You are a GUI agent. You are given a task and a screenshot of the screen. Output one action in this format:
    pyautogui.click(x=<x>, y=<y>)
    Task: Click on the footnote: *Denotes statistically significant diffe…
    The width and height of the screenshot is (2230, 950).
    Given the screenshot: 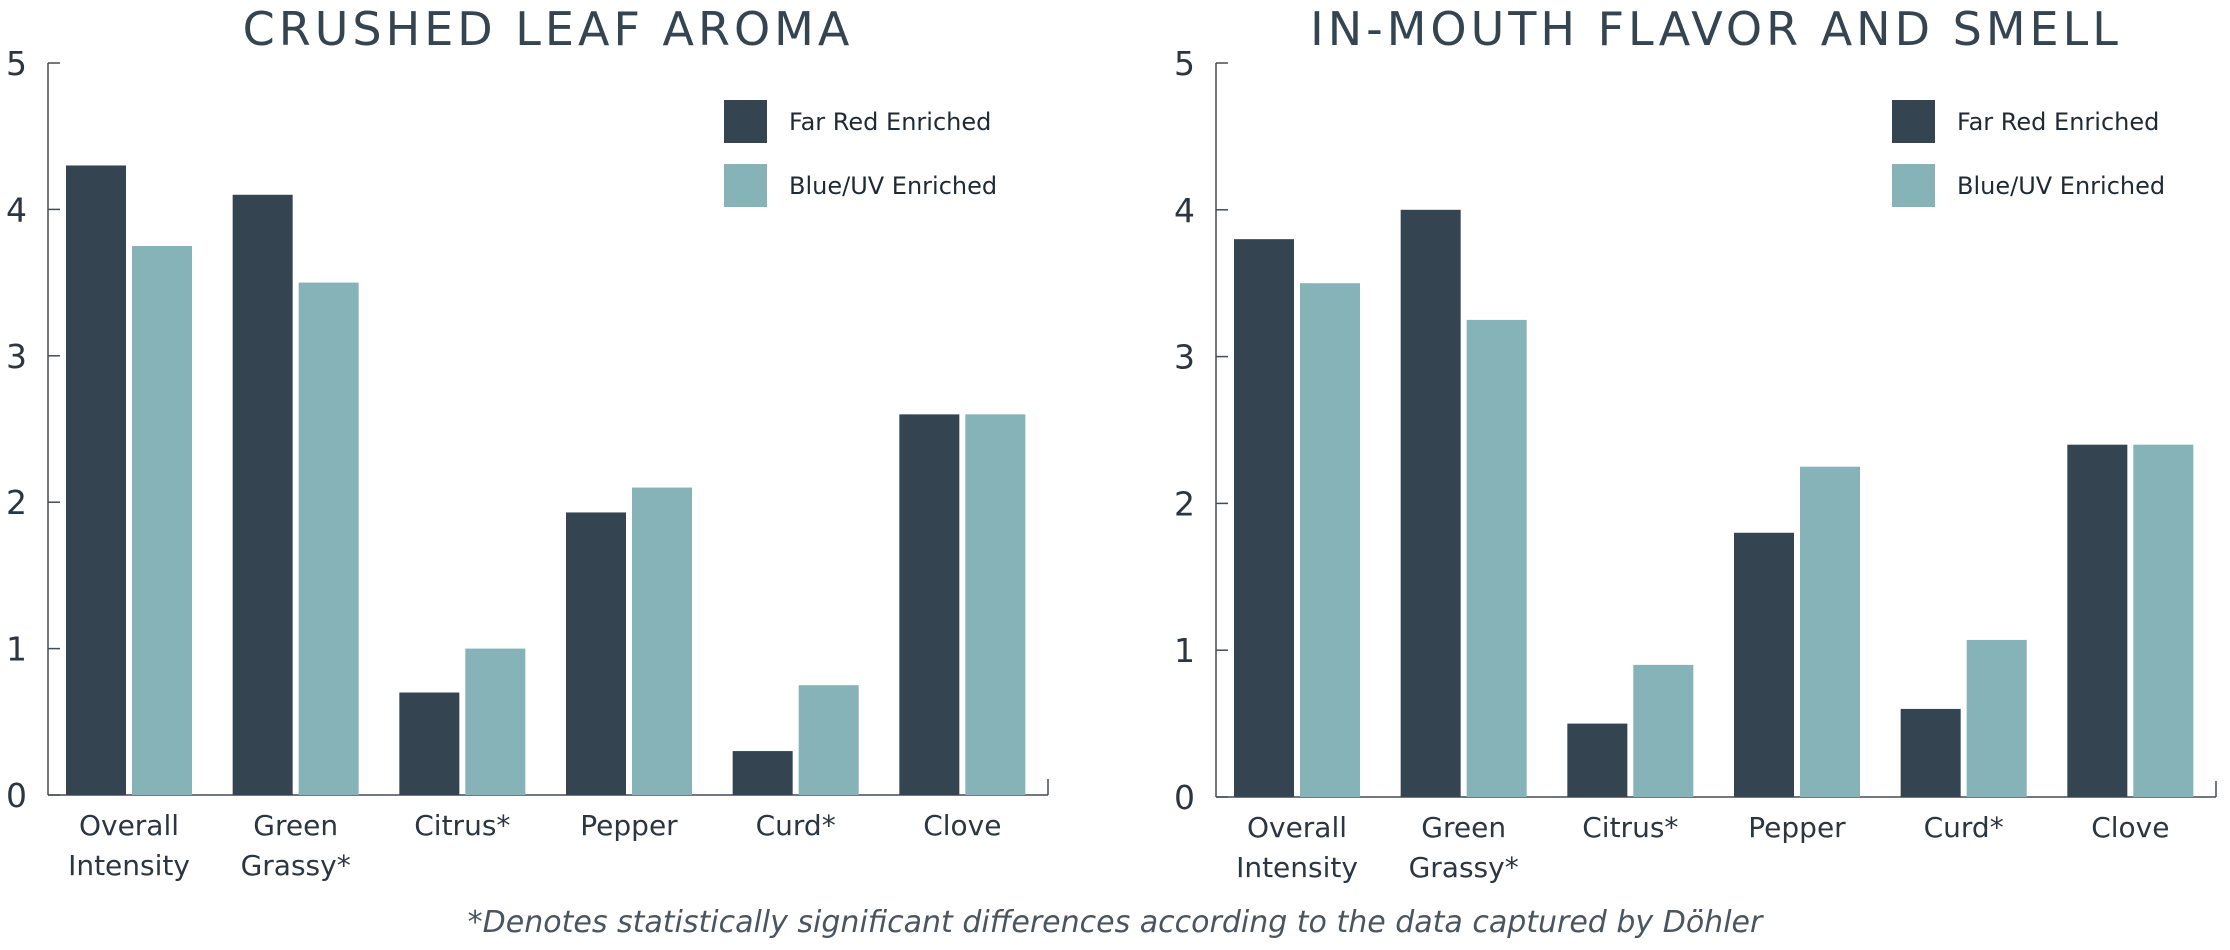 What is the action you would take?
    pyautogui.click(x=1115, y=922)
    